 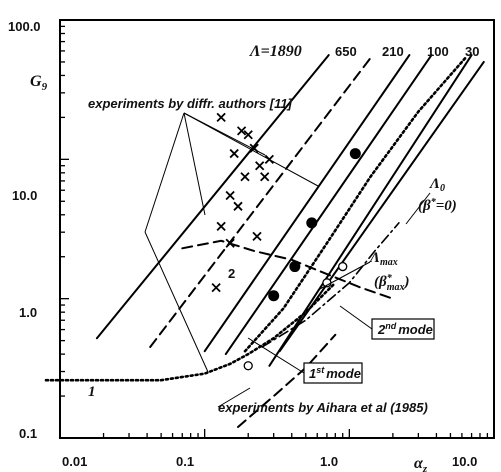 What do you see at coordinates (92, 392) in the screenshot?
I see `label-curve-1: 1` at bounding box center [92, 392].